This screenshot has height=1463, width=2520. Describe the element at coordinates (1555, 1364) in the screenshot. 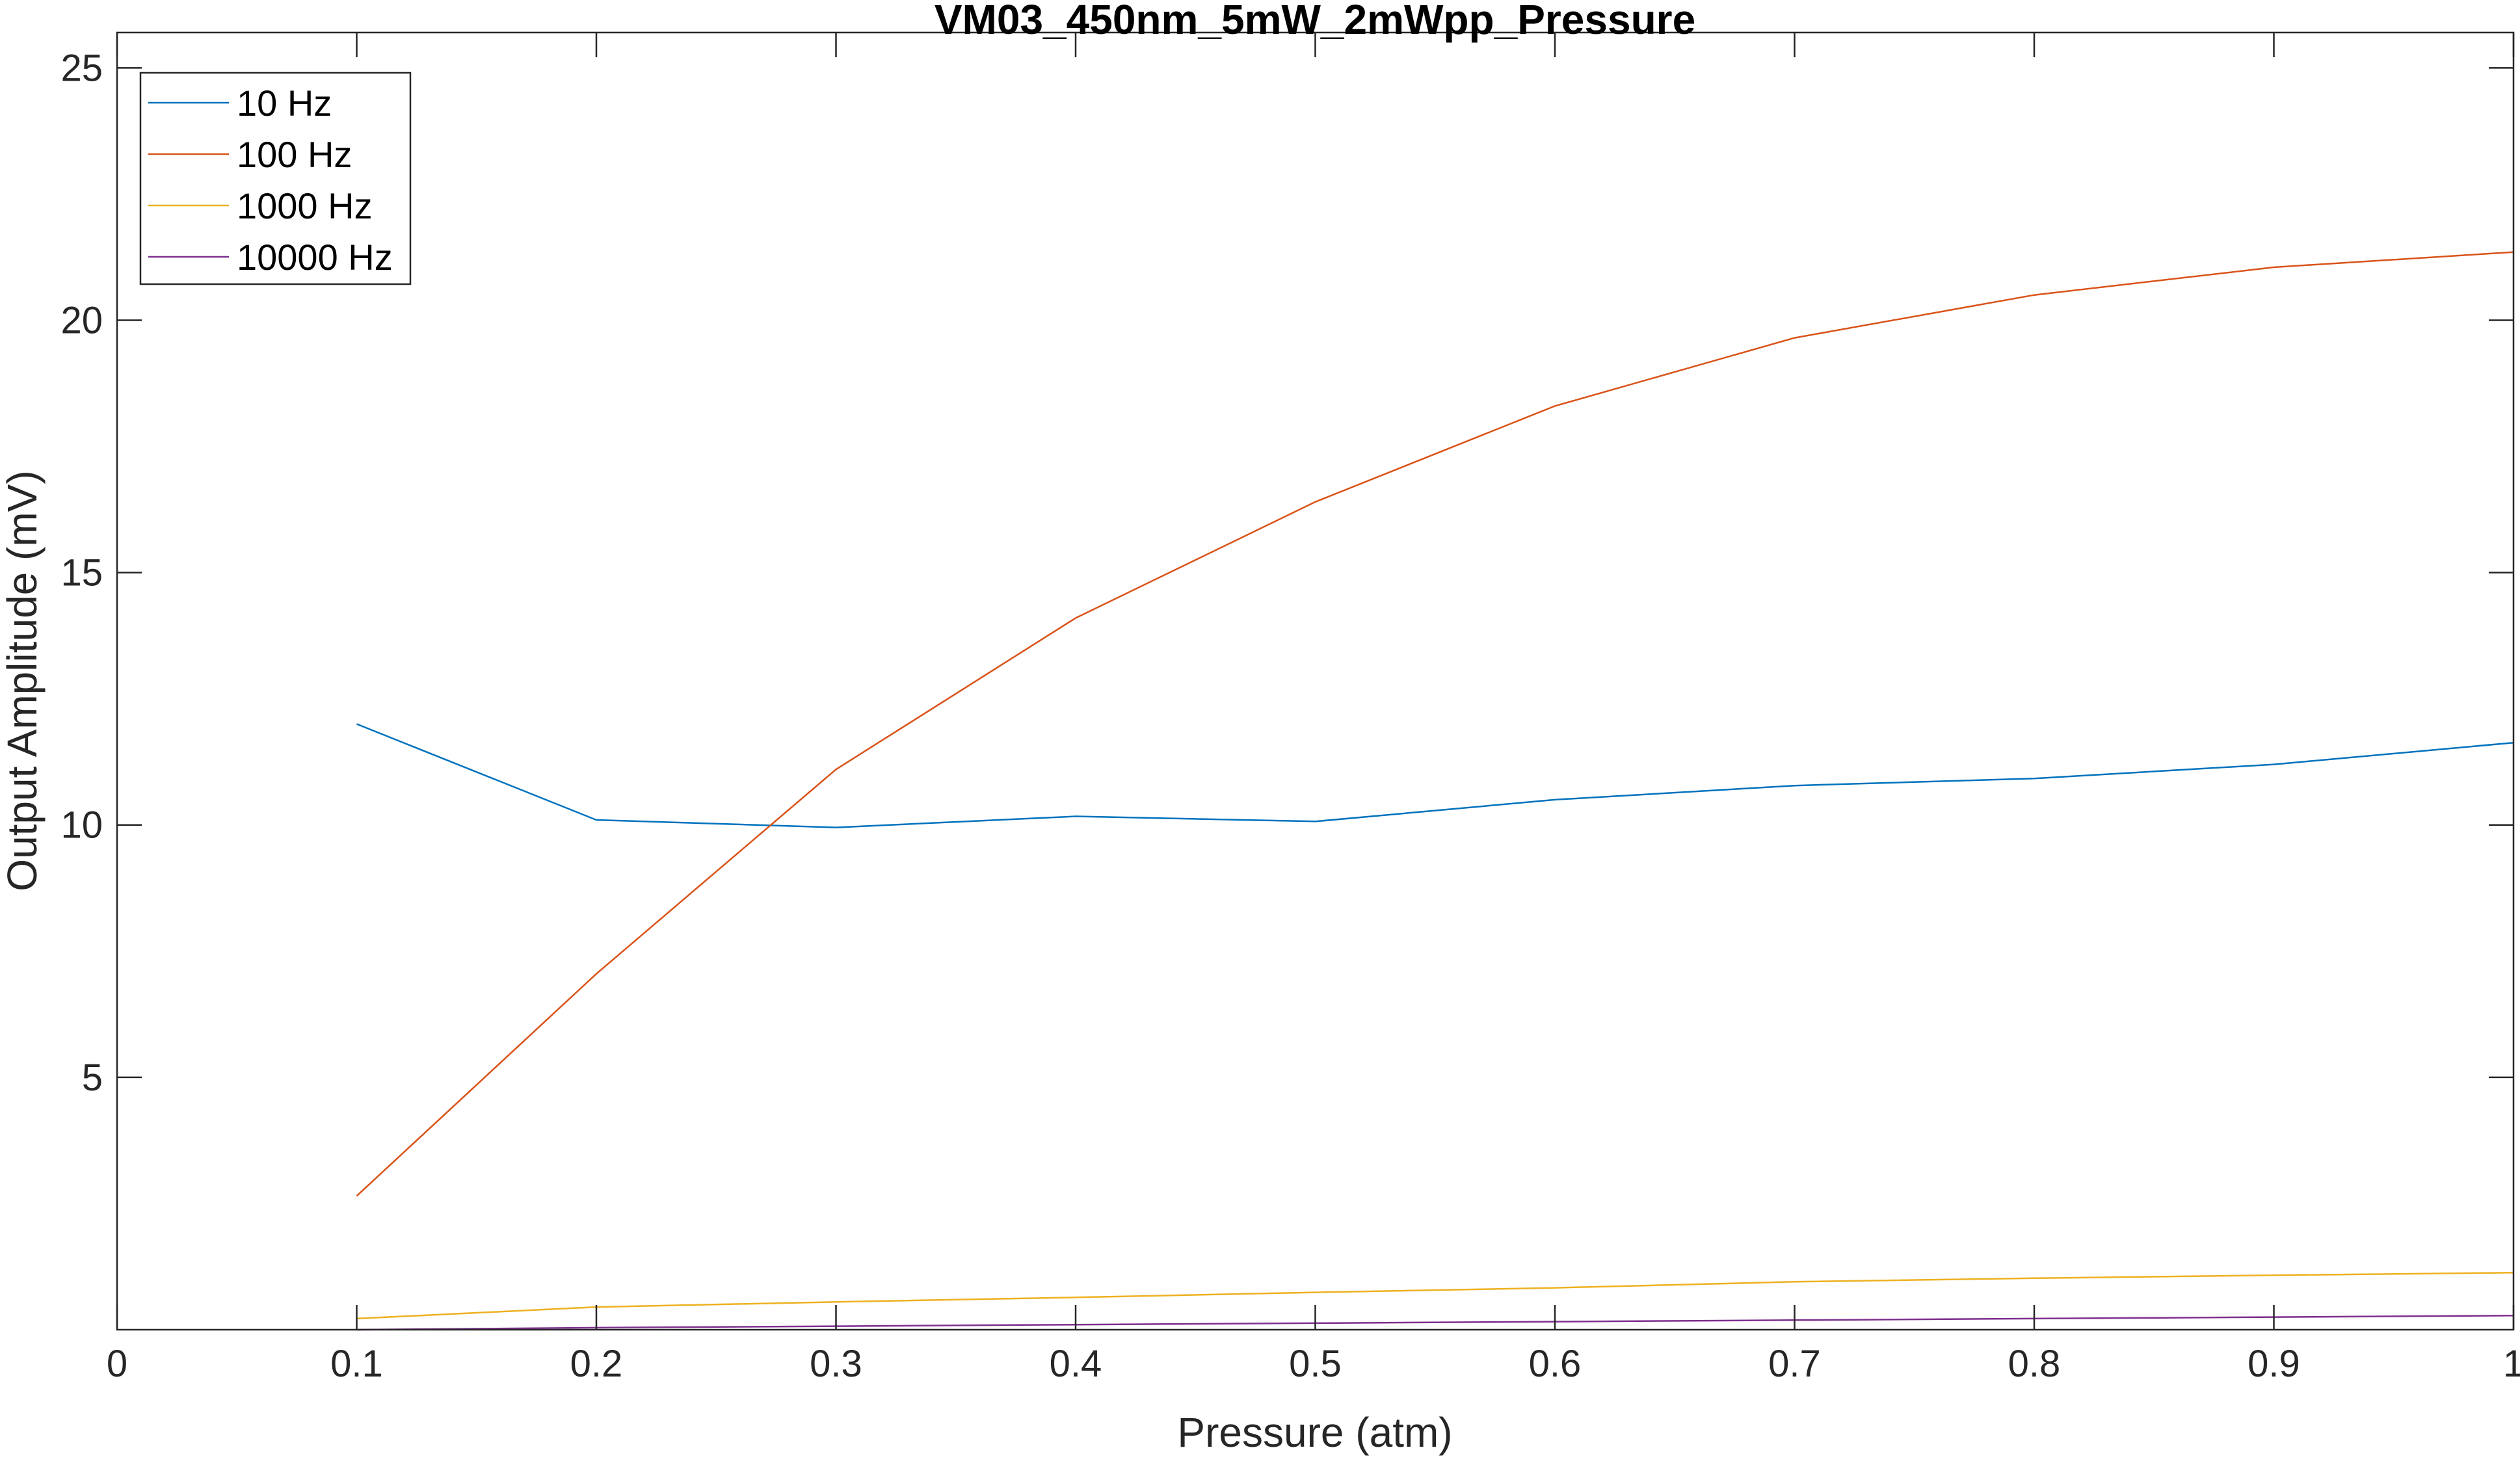

I see `x-tick-label: 0.6` at that location.